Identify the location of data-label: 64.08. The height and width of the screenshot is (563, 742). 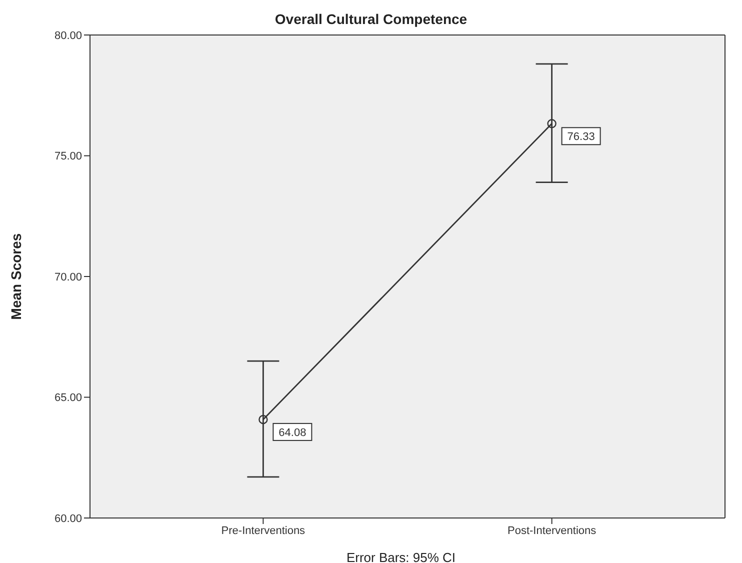
(292, 432).